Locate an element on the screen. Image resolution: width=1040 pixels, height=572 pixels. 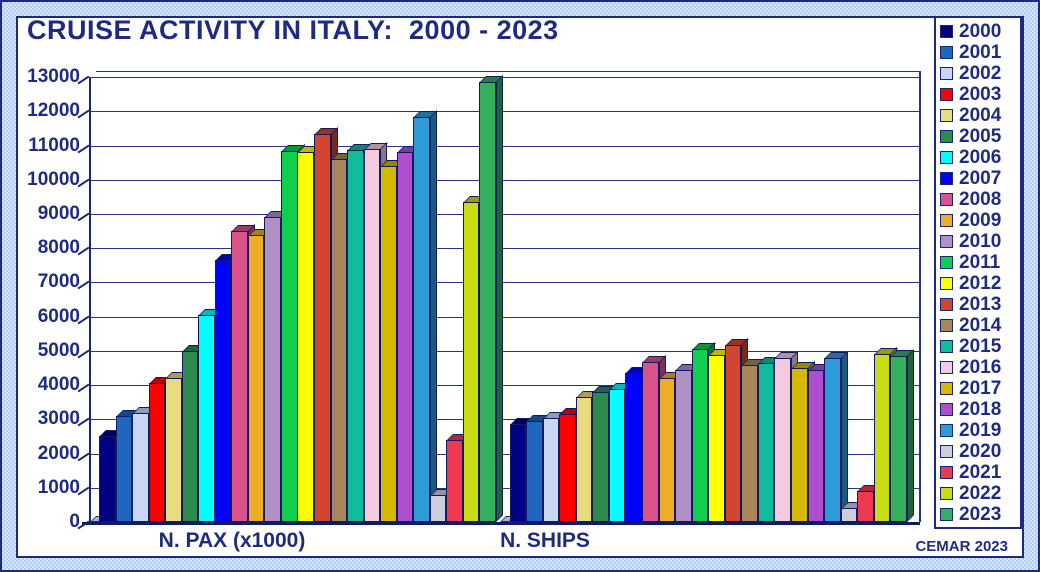
y-axis-label-0: 0 is located at coordinates (74, 521).